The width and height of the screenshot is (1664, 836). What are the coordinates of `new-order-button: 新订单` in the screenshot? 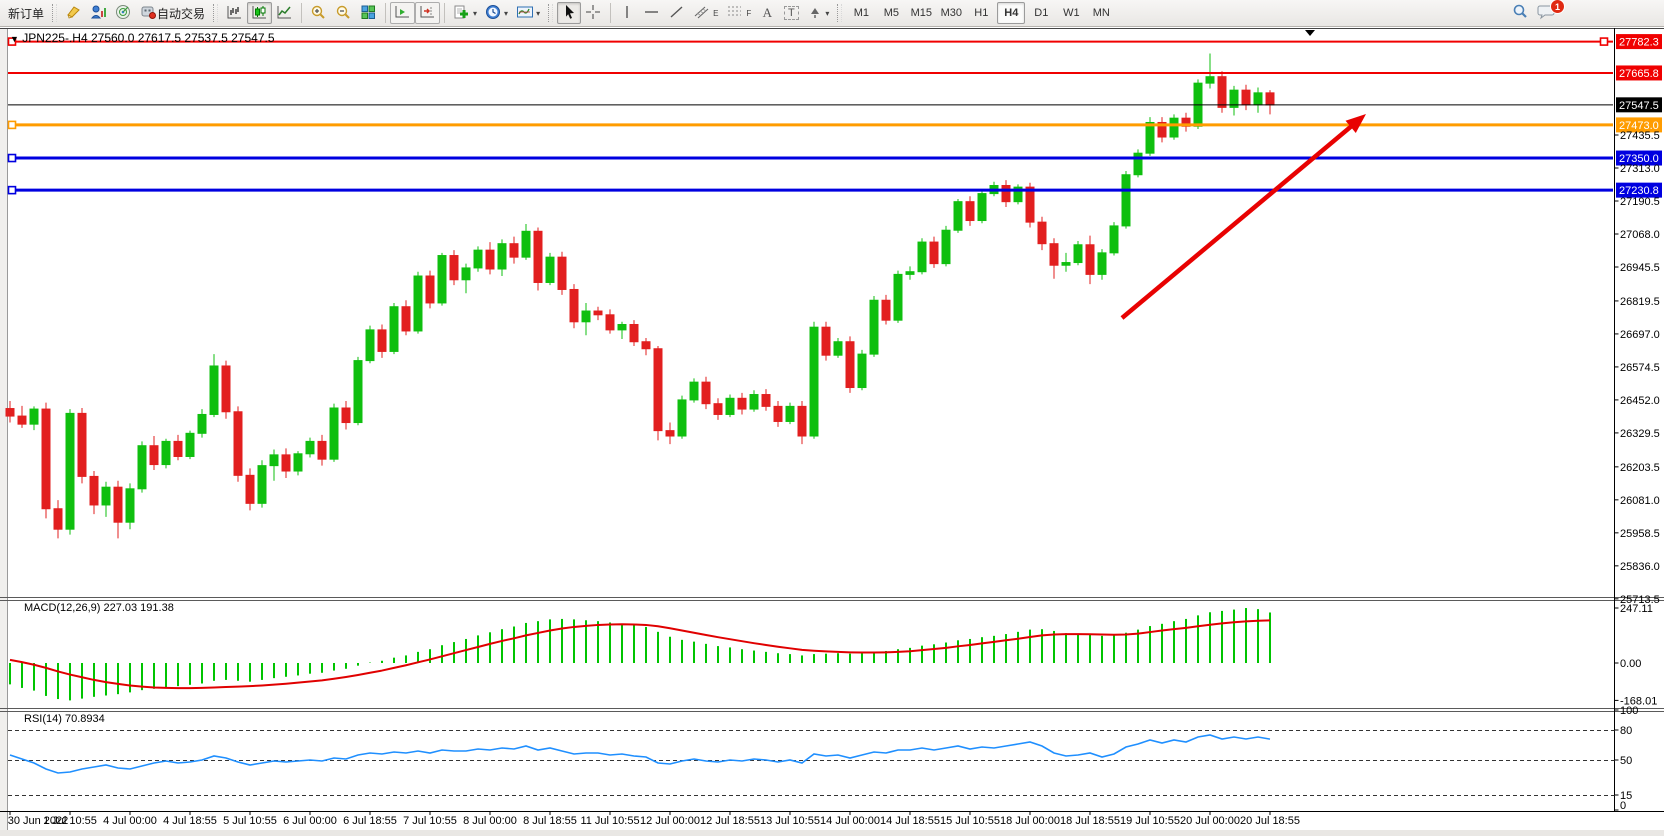 It's located at (26, 13).